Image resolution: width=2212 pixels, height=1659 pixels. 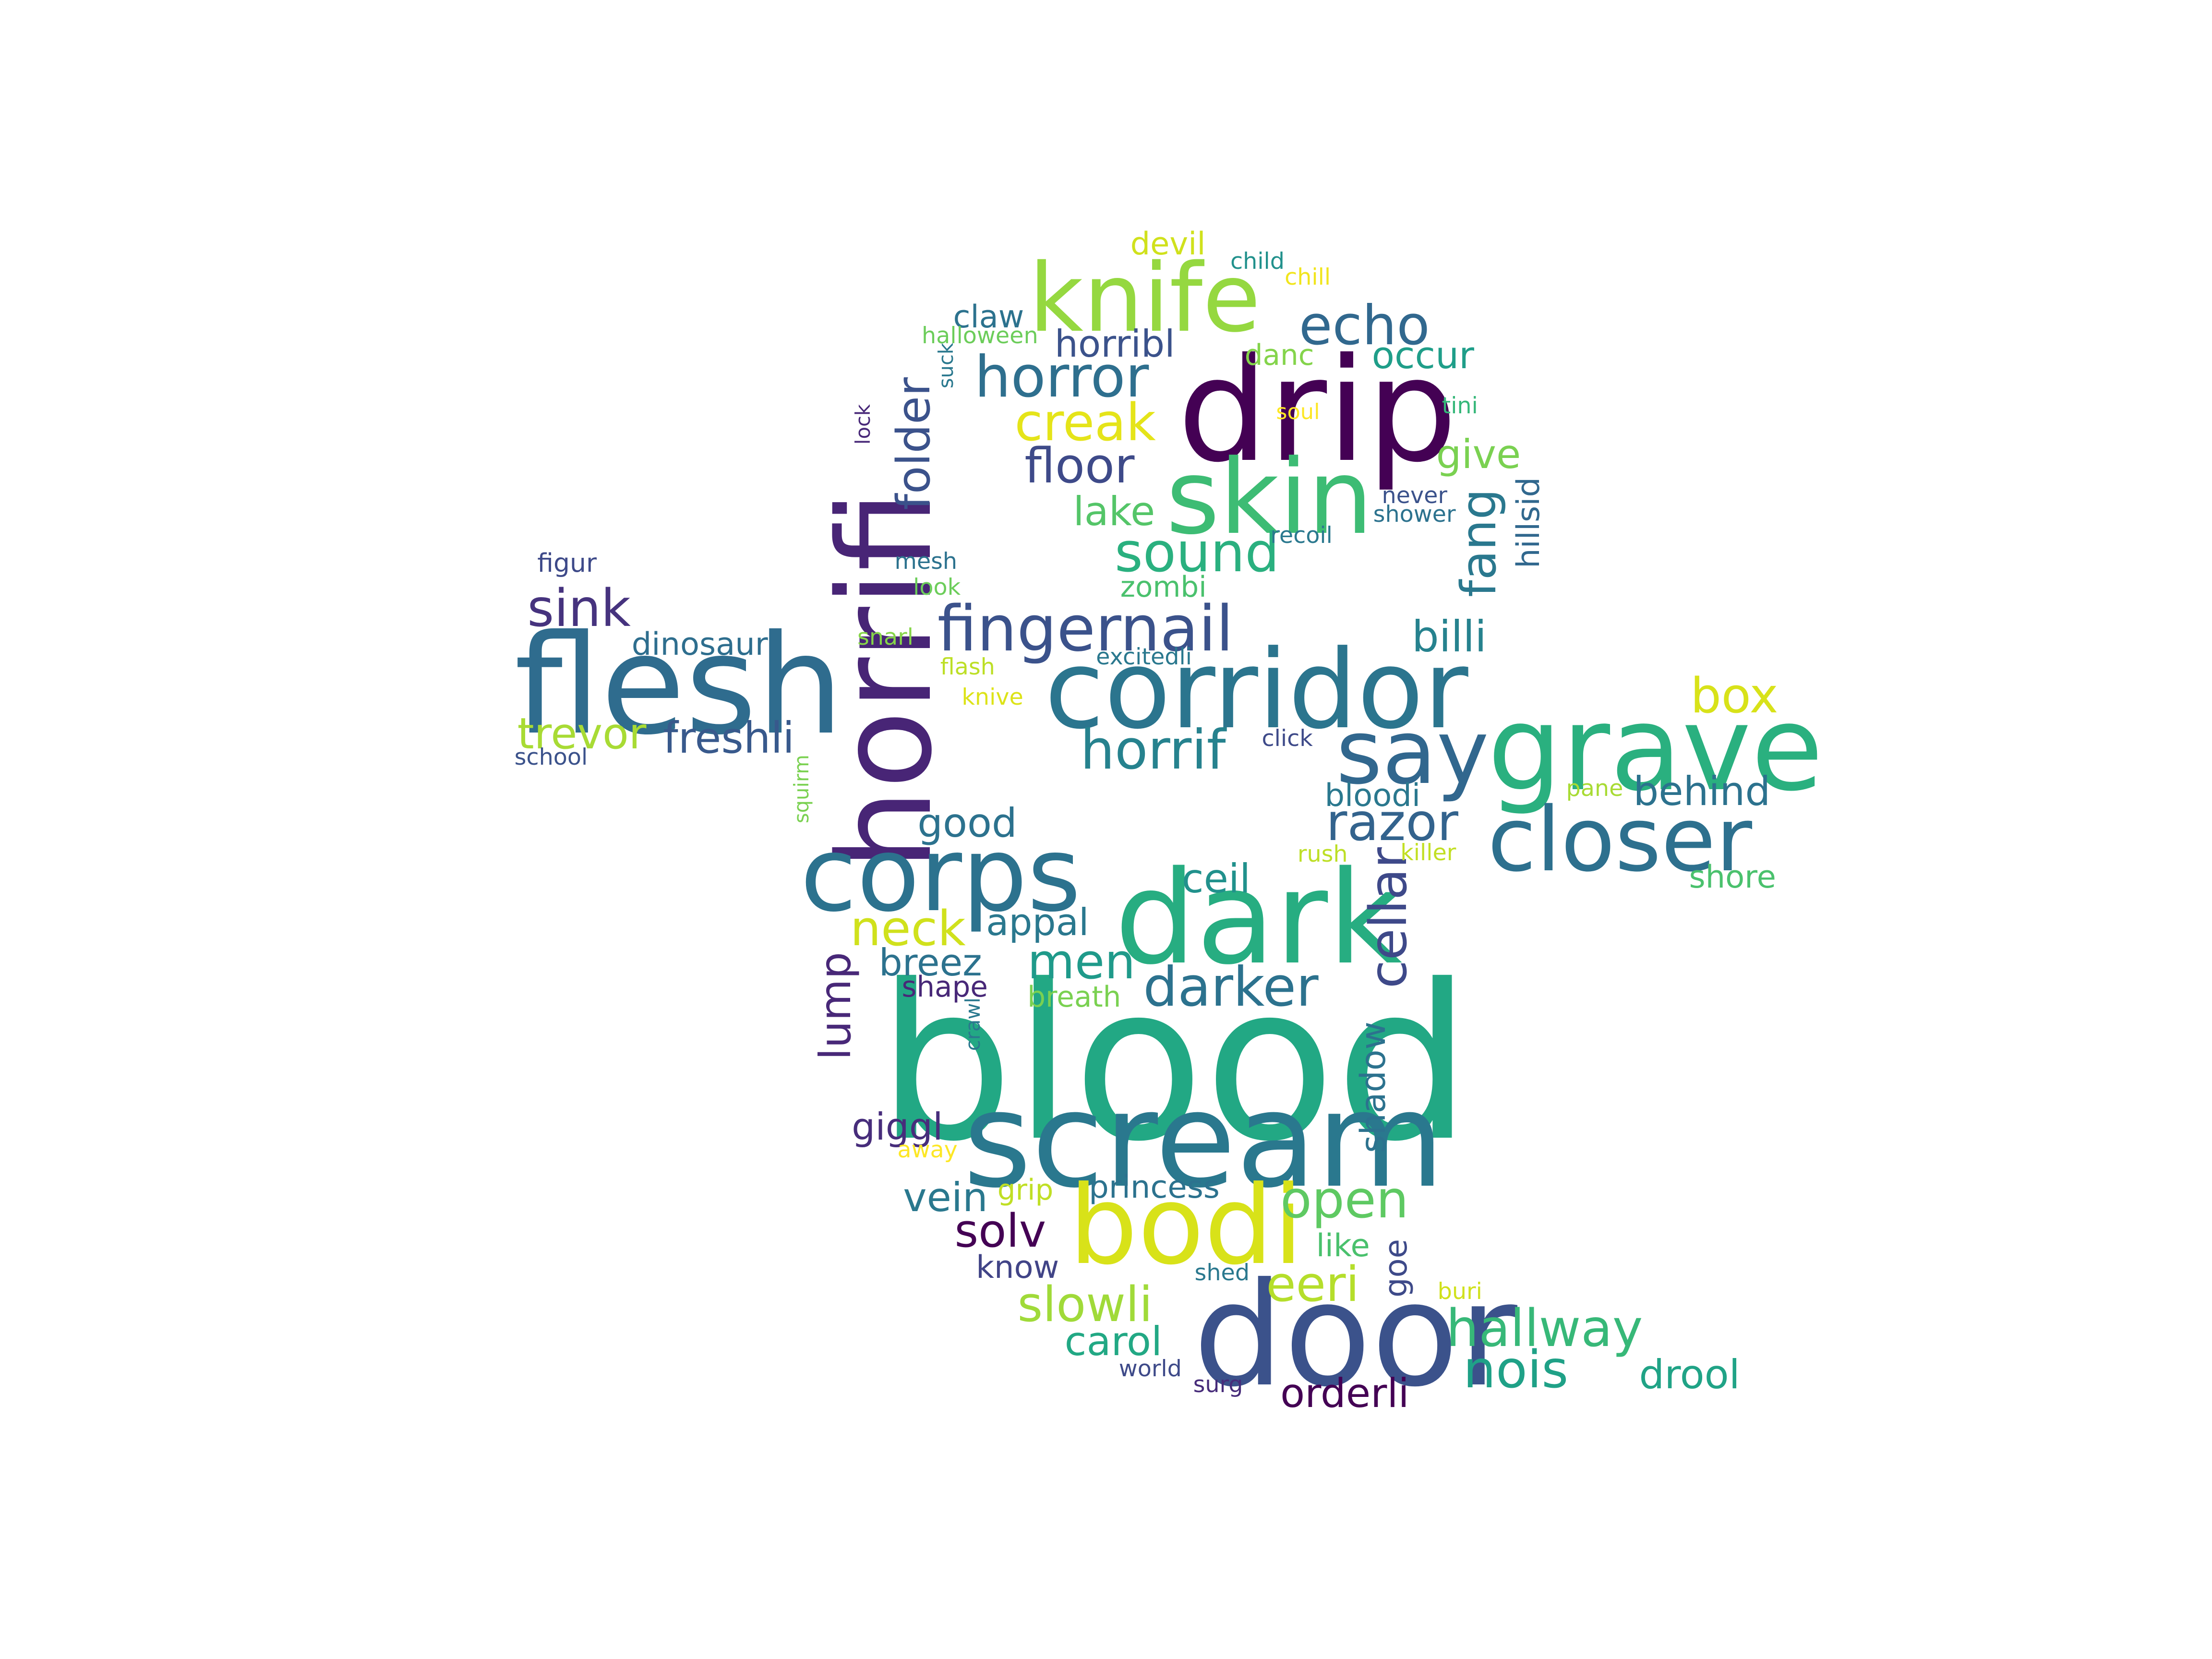 I want to click on word-drool: drool, so click(x=1690, y=1374).